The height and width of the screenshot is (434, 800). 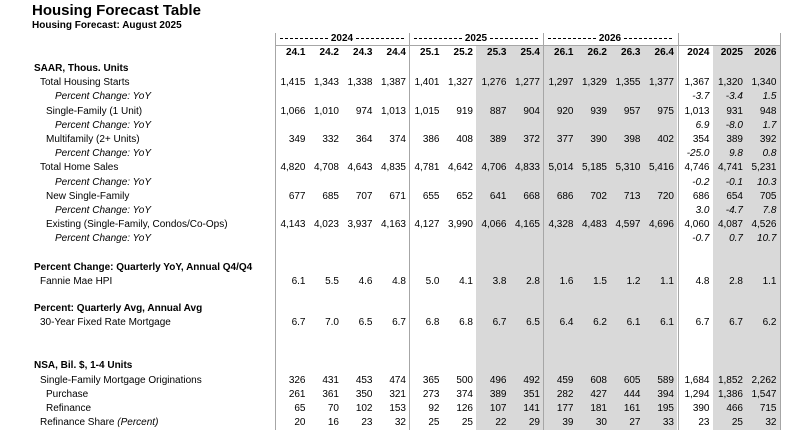 I want to click on row-label-text: Refinance Share, so click(x=77, y=423).